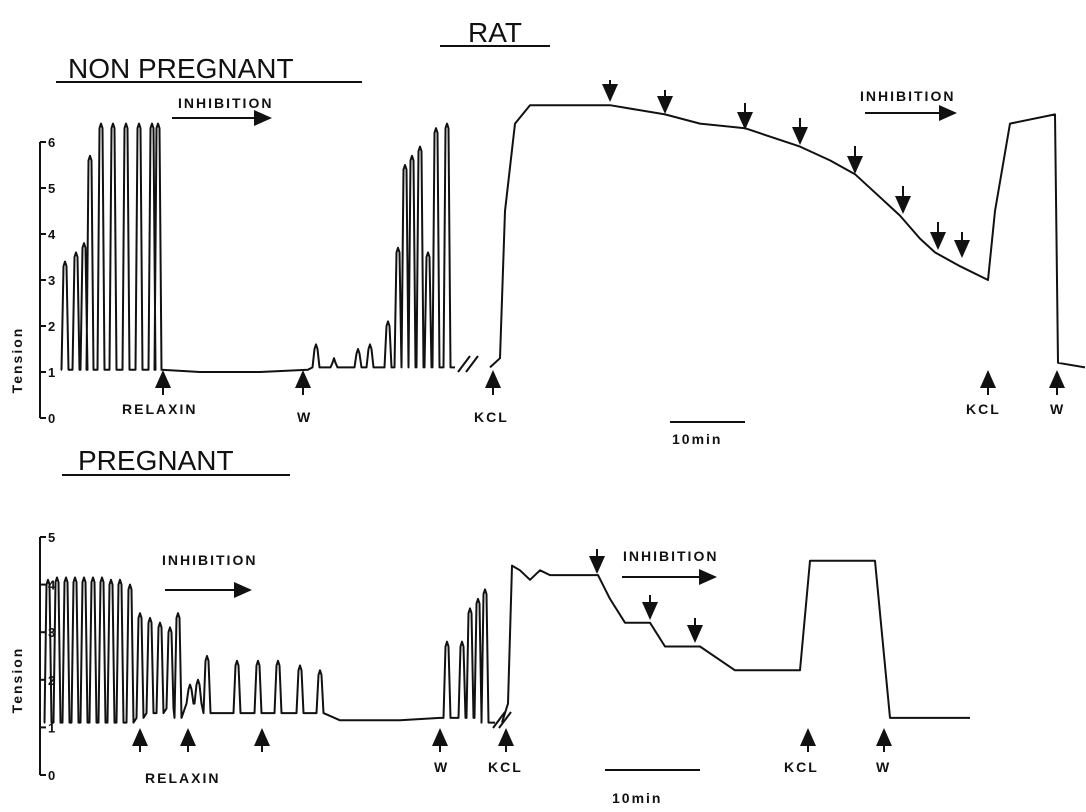  What do you see at coordinates (51, 142) in the screenshot?
I see `y-tick-label: 6` at bounding box center [51, 142].